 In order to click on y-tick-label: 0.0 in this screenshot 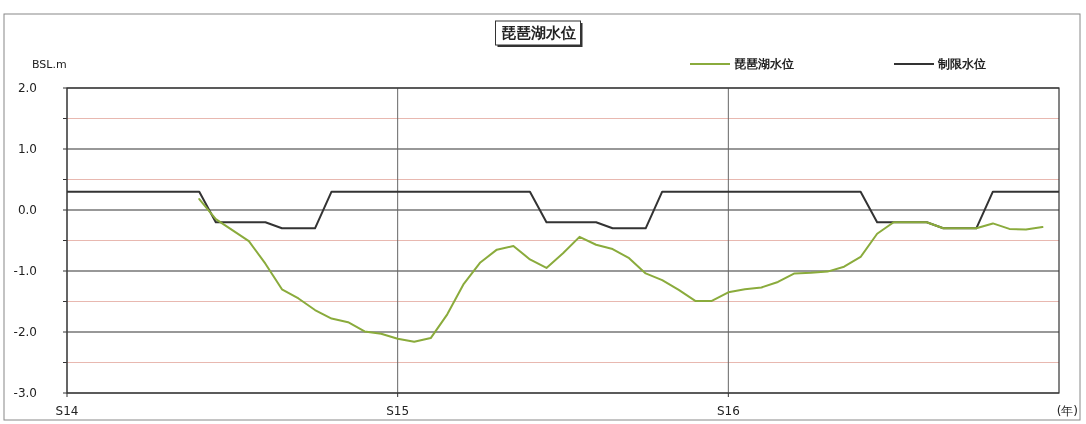, I will do `click(27, 210)`.